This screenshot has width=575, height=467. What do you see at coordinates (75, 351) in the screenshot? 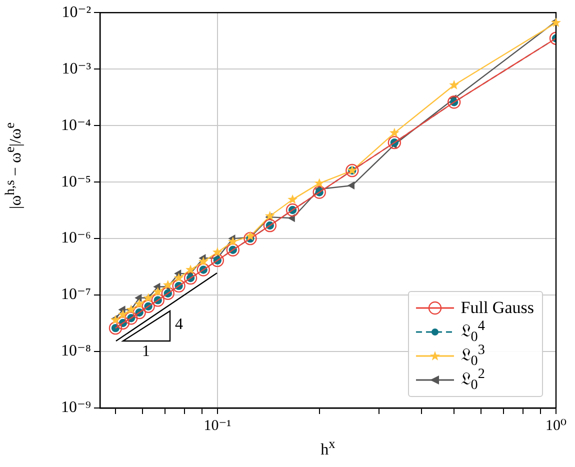
I see `y-tick-label: 10⁻⁸` at bounding box center [75, 351].